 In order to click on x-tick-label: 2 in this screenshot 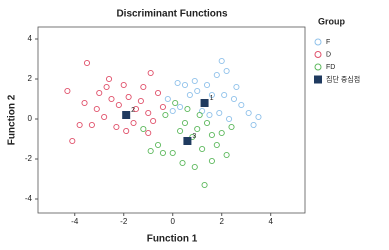, I will do `click(221, 221)`.